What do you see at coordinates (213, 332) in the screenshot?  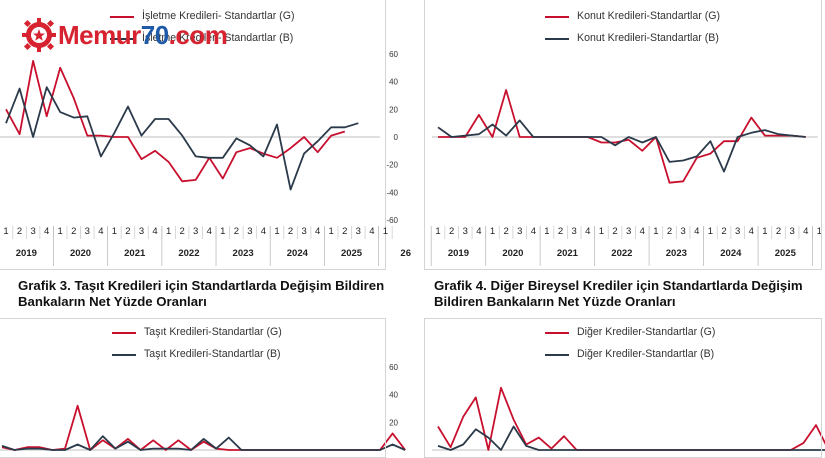 I see `legend-label: Taşıt Kredileri-Standartlar (G)` at bounding box center [213, 332].